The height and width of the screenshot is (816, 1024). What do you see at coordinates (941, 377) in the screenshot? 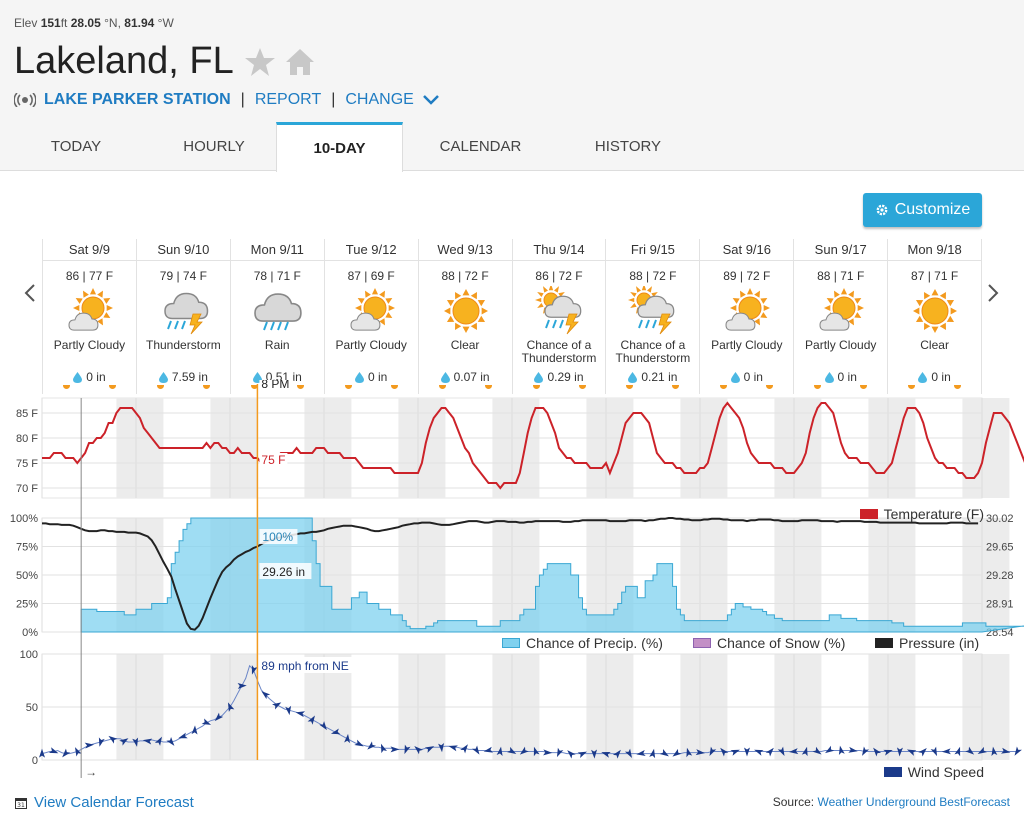
I see `day-precip-value: 0 in` at bounding box center [941, 377].